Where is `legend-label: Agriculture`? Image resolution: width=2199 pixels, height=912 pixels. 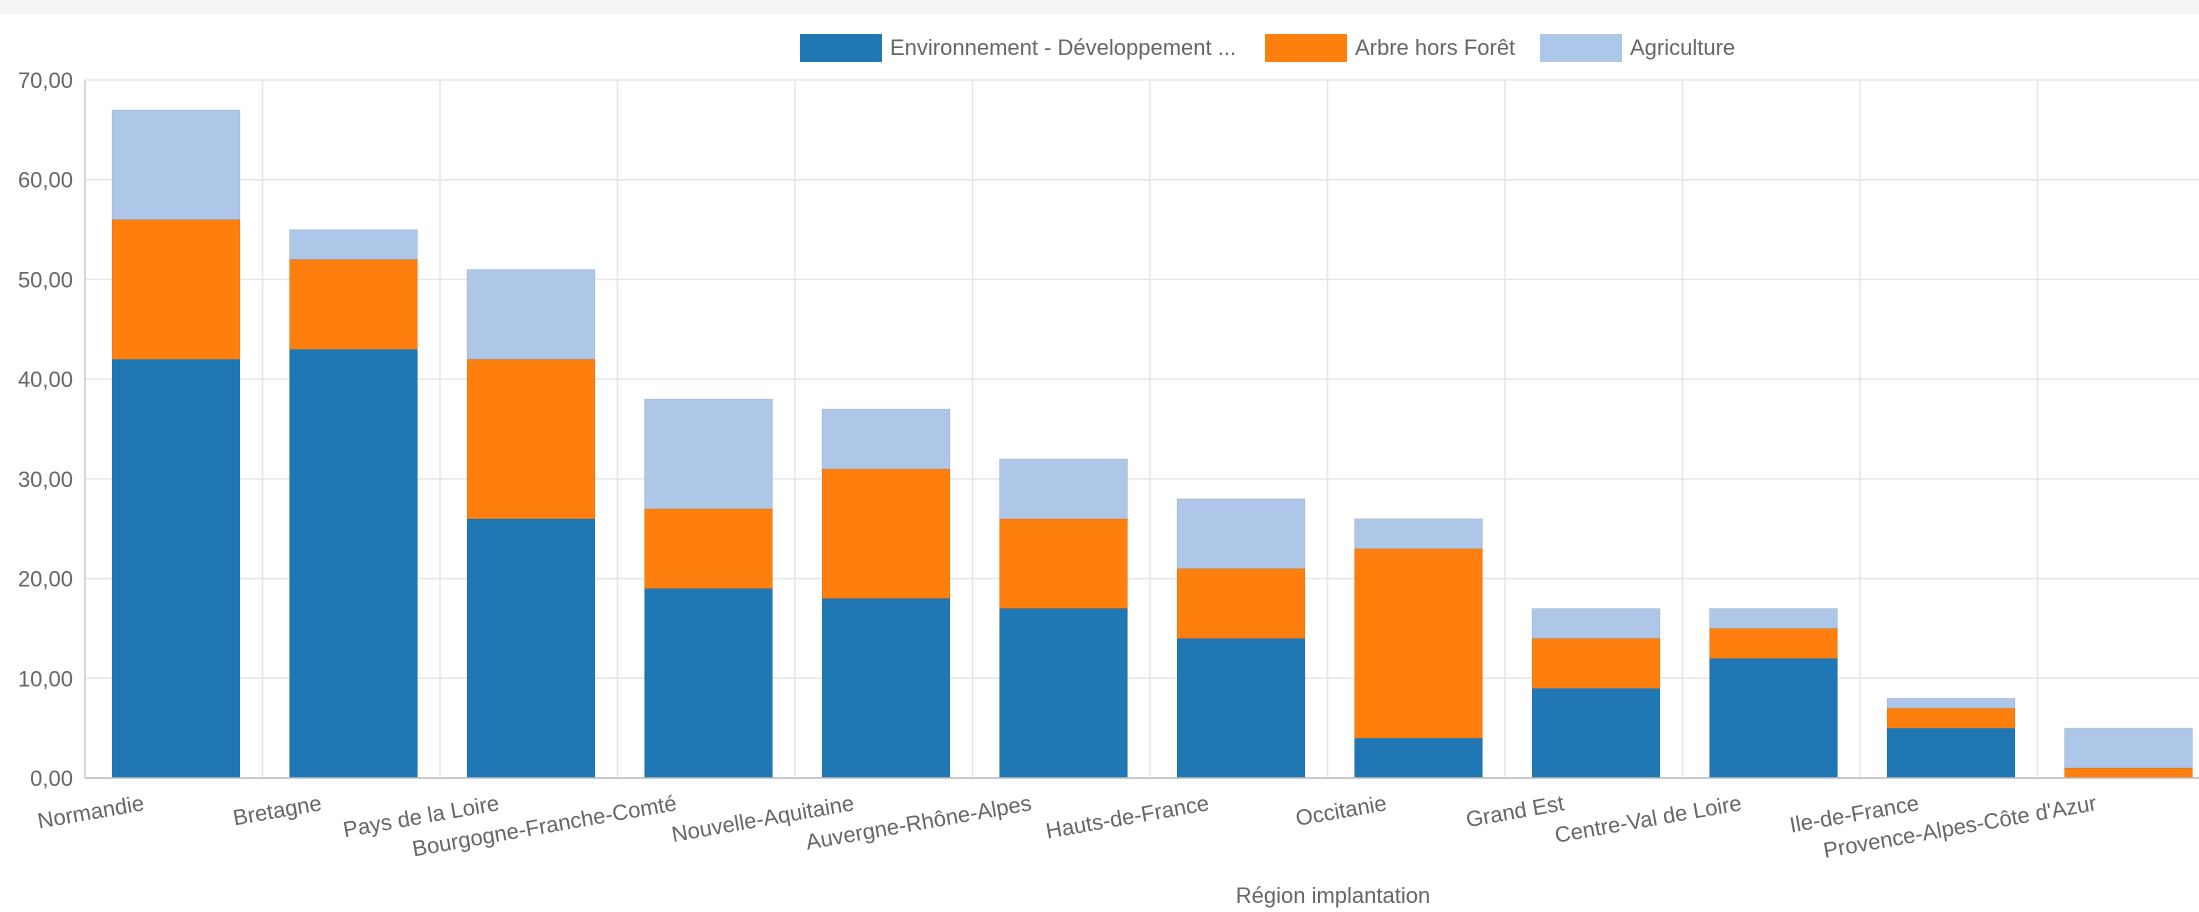
legend-label: Agriculture is located at coordinates (1682, 47).